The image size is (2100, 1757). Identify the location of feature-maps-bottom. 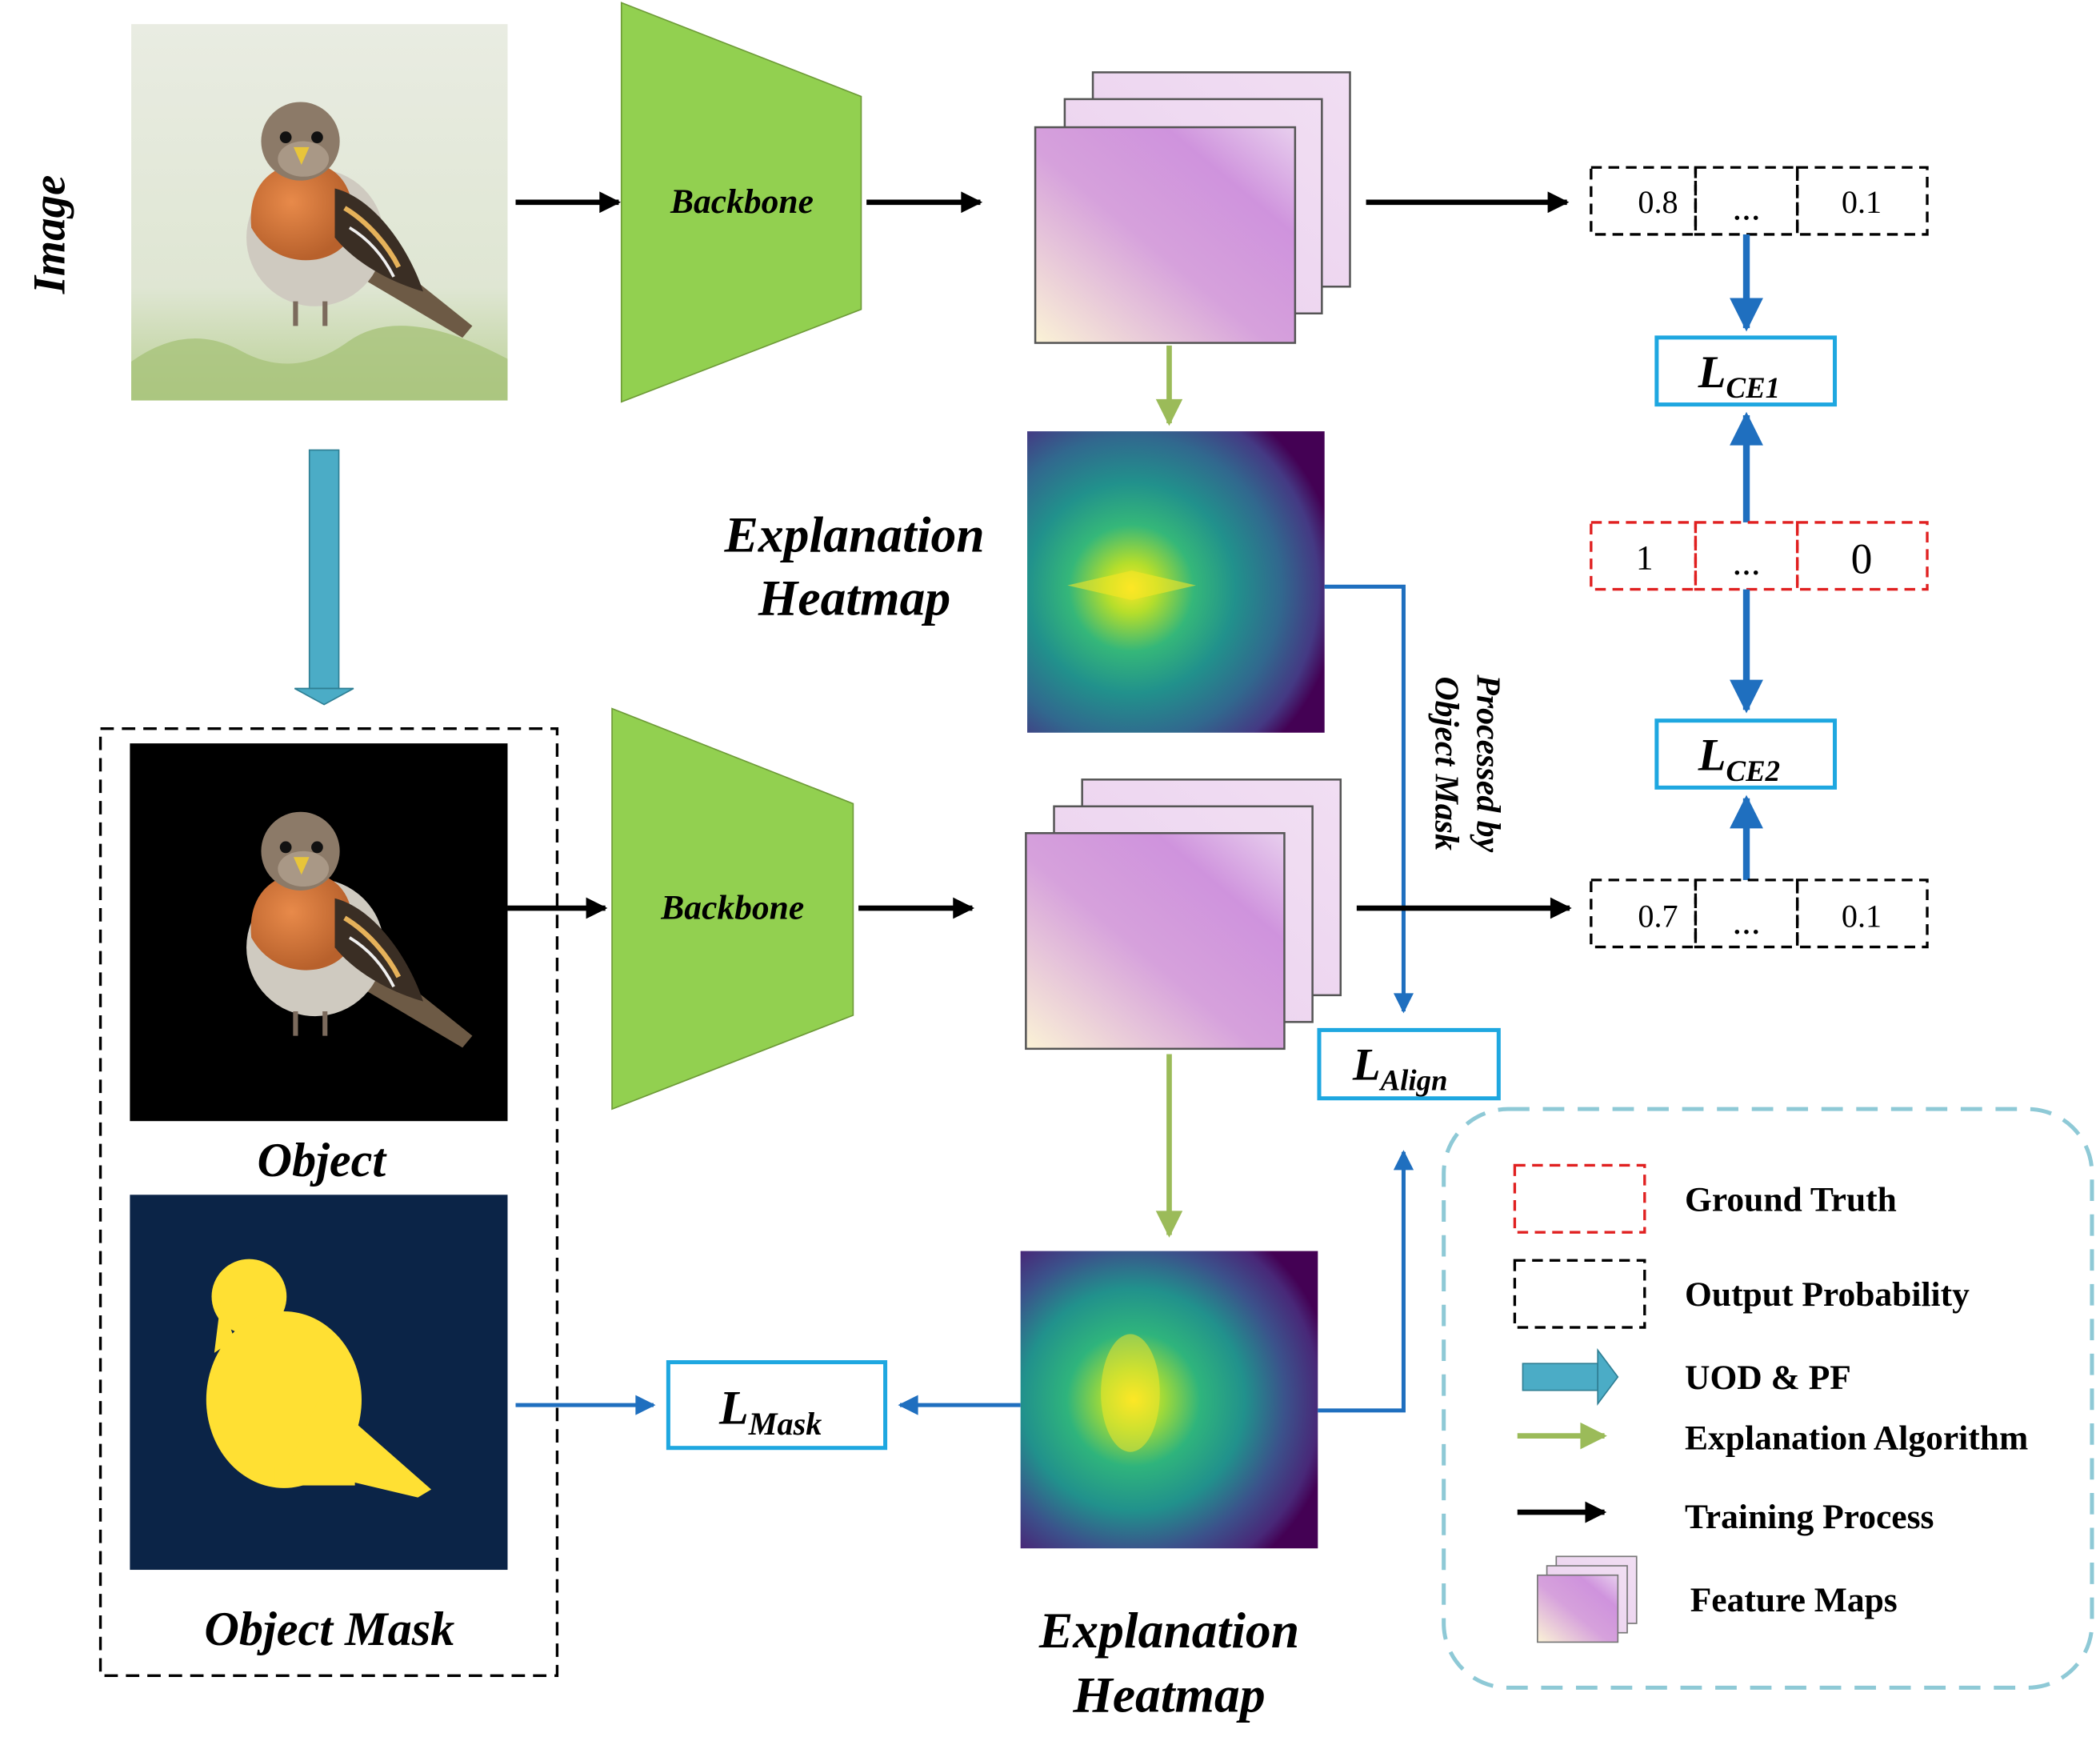
(1183, 914).